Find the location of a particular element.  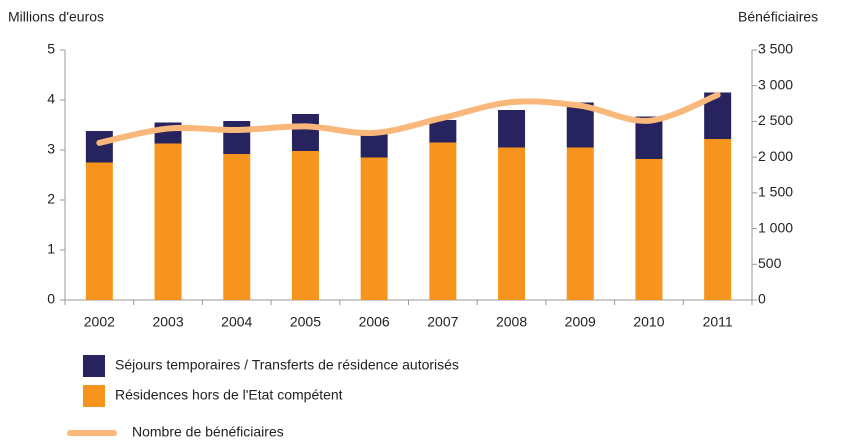

y-axis-title: Millions d'euros is located at coordinates (56, 17).